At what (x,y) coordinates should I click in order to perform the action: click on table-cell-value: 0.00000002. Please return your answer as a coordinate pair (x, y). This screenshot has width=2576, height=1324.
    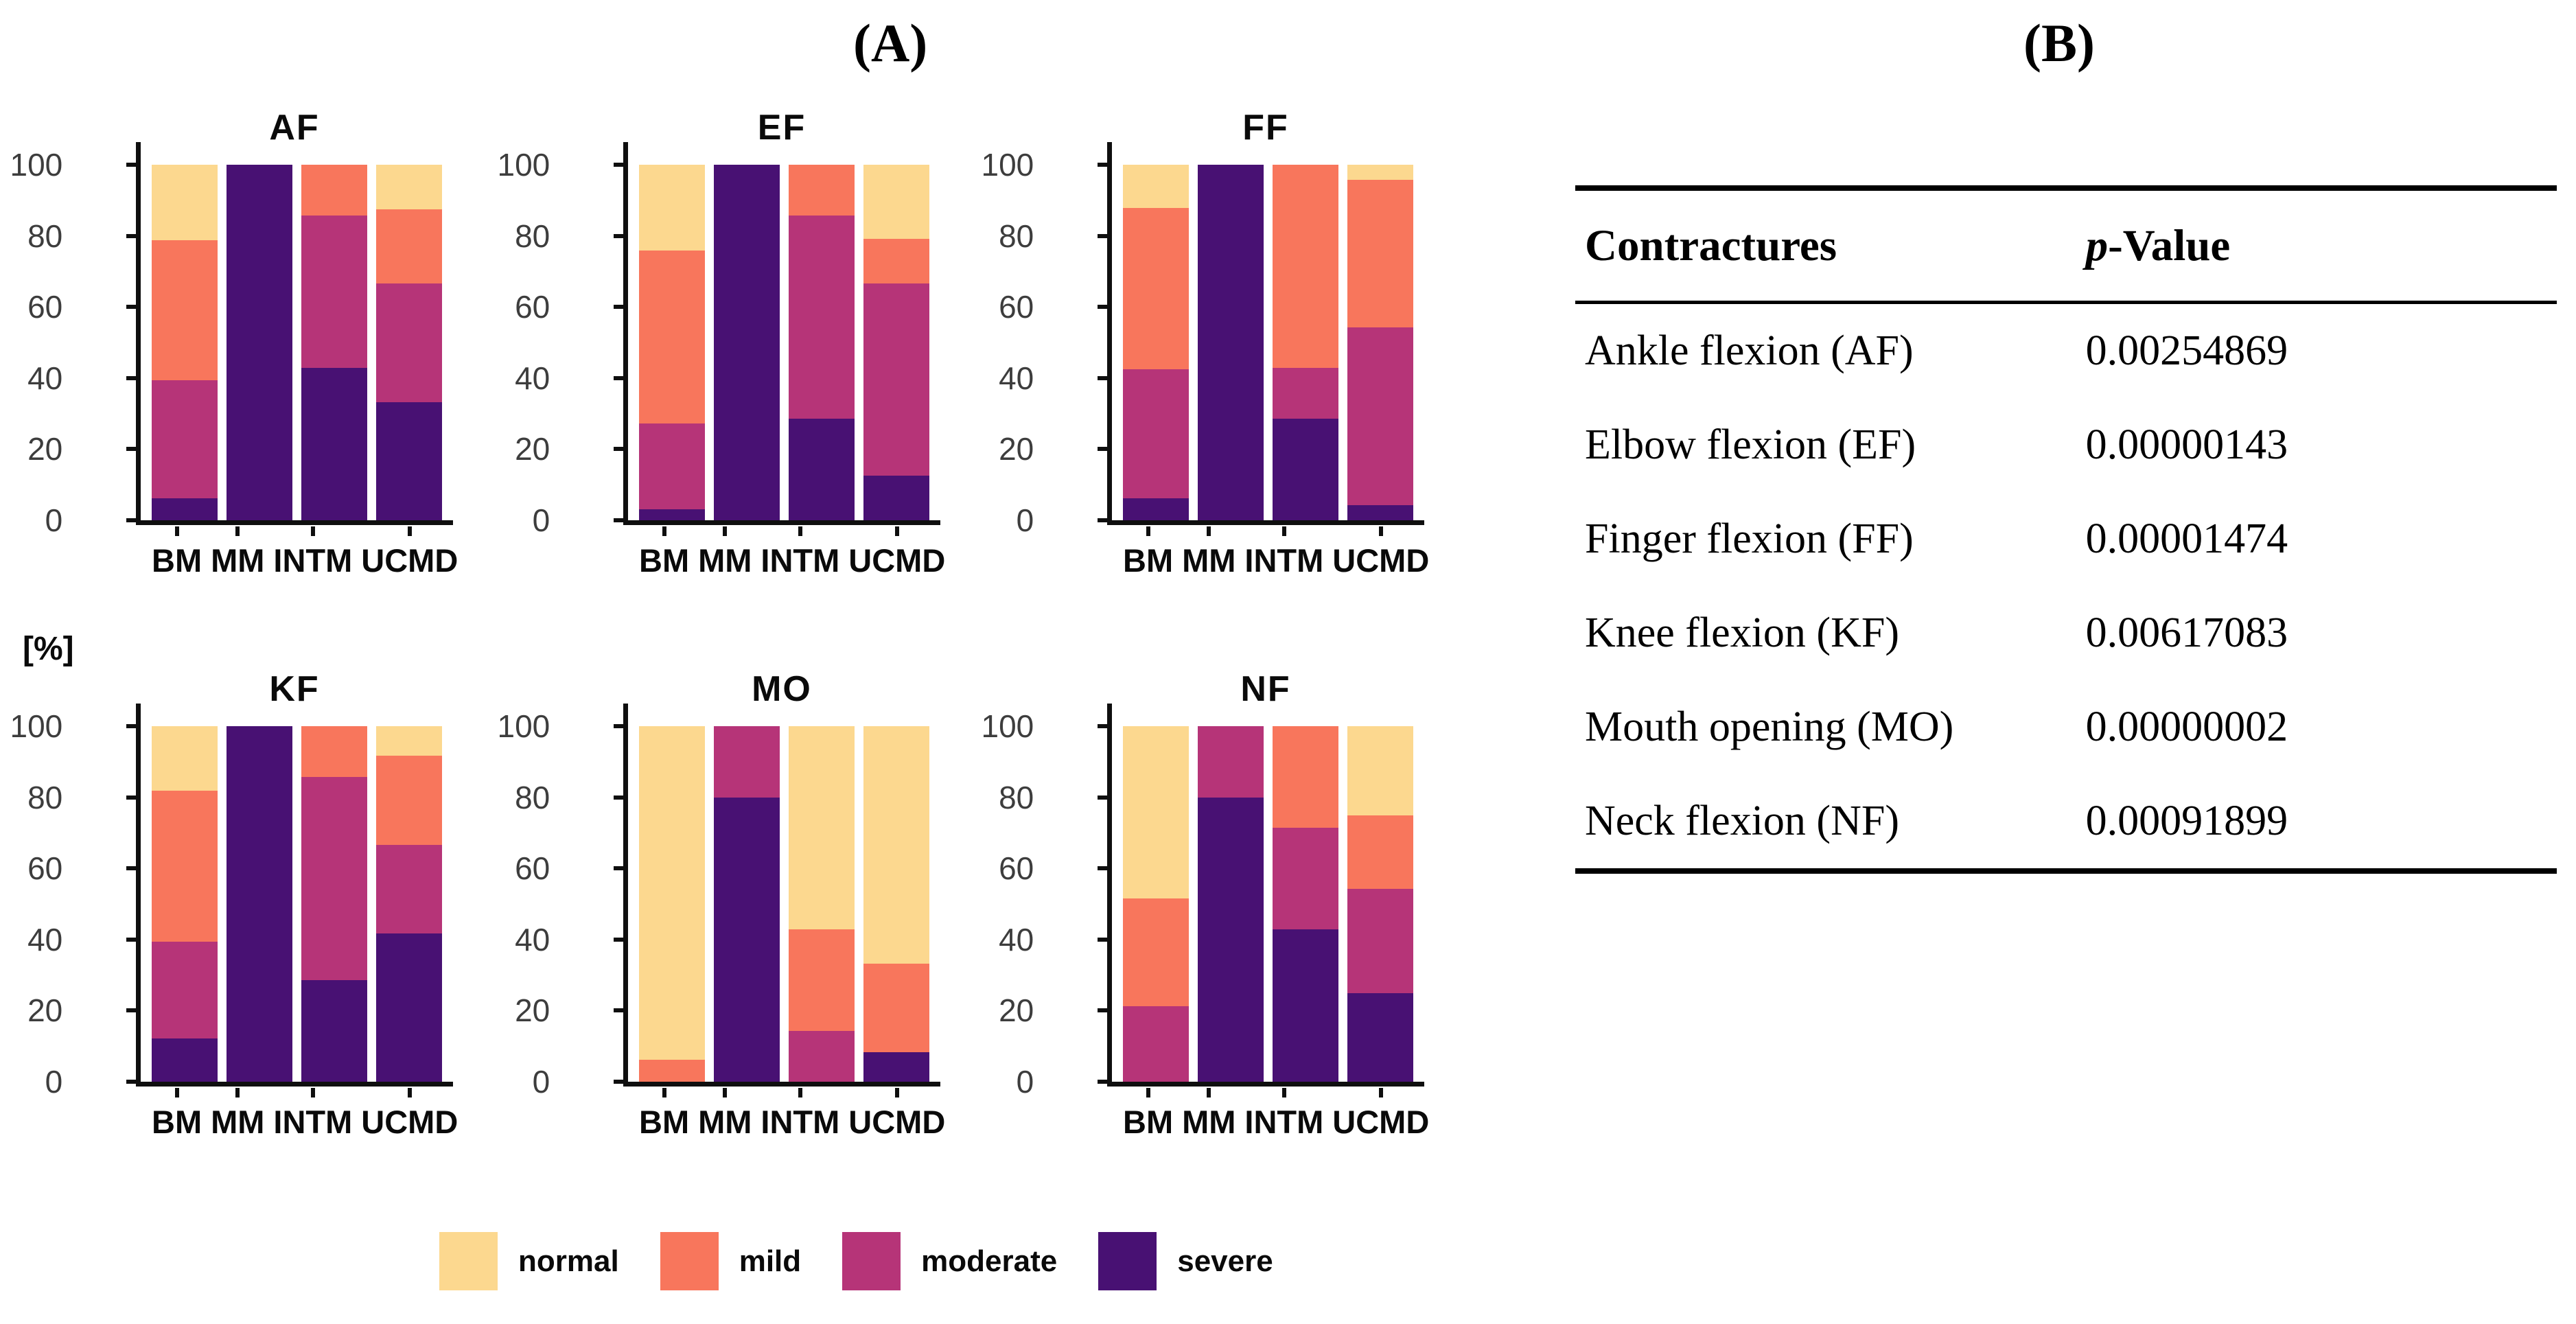
    Looking at the image, I should click on (2186, 727).